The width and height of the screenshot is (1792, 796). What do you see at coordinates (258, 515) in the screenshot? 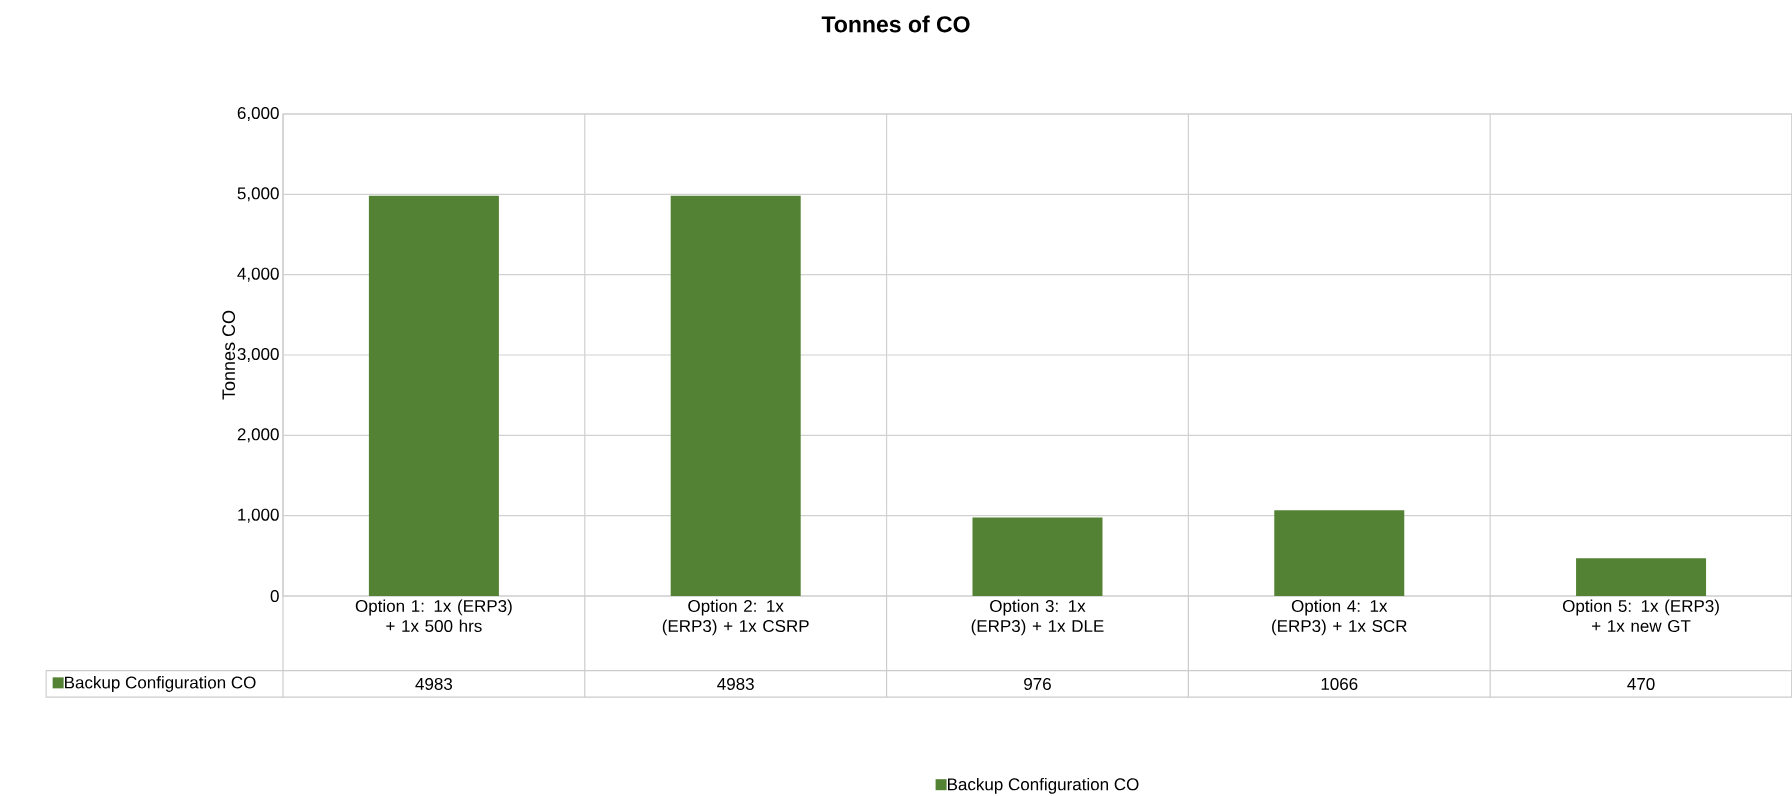
I see `y-tick-label: 1,000` at bounding box center [258, 515].